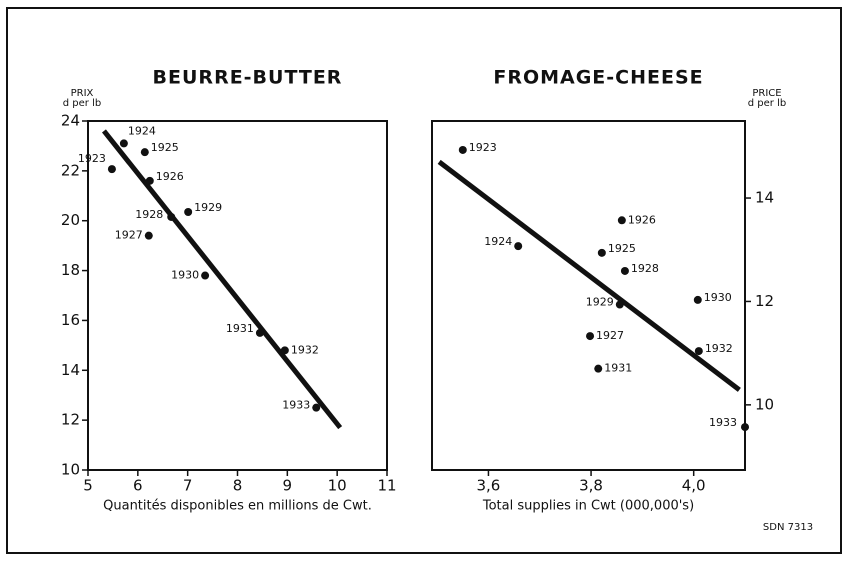 The image size is (850, 562). What do you see at coordinates (386, 486) in the screenshot?
I see `x-tick-label: 11` at bounding box center [386, 486].